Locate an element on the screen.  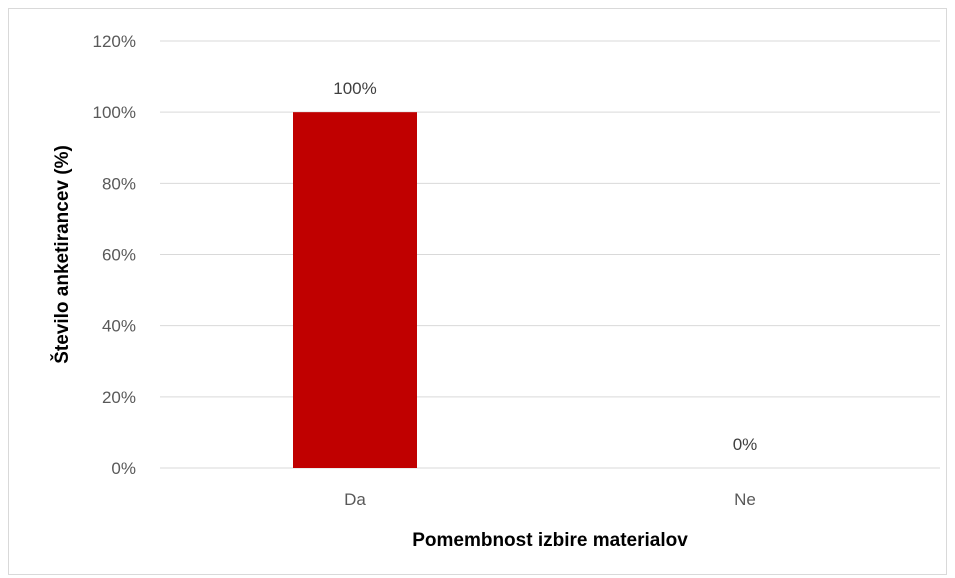
y-tick-label: 80% is located at coordinates (119, 183).